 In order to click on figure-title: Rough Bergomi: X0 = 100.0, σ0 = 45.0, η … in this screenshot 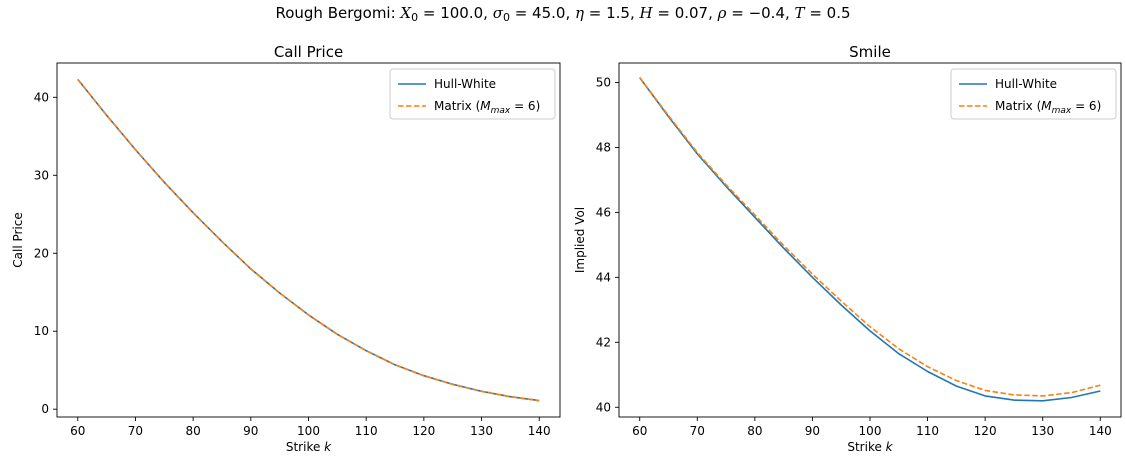, I will do `click(563, 14)`.